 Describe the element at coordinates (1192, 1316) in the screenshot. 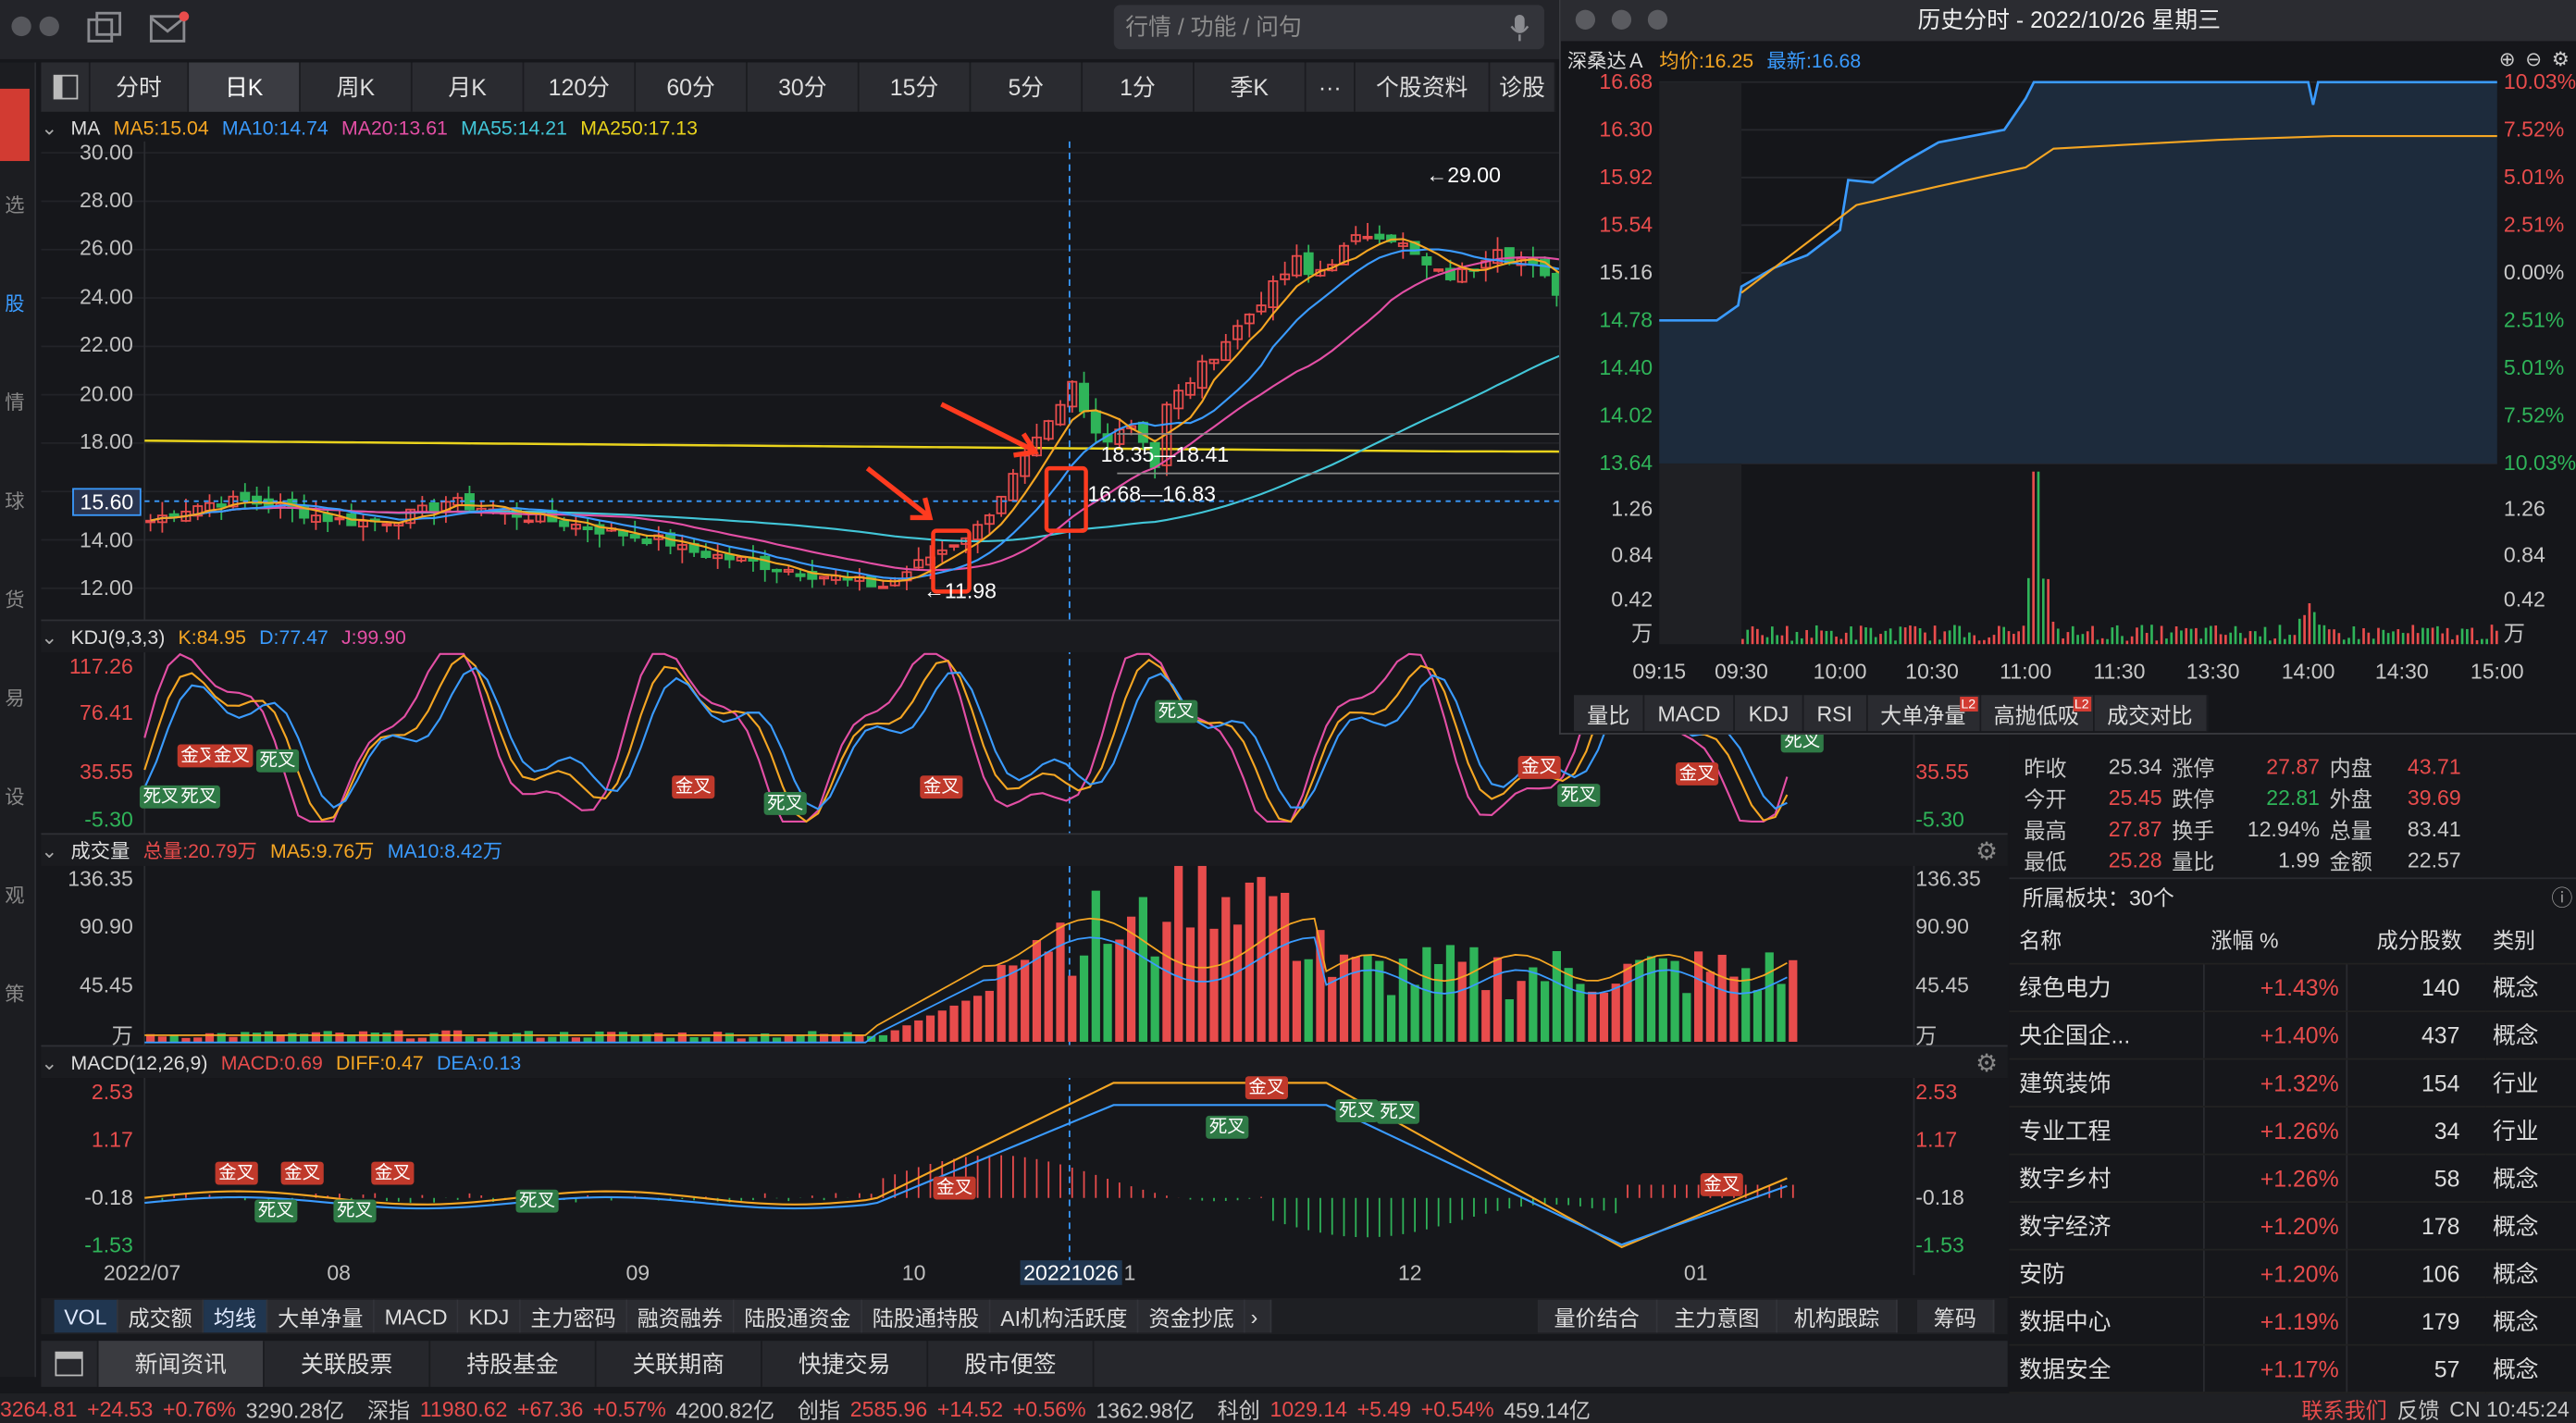

I see `indicator-tab-11: 资金抄底` at that location.